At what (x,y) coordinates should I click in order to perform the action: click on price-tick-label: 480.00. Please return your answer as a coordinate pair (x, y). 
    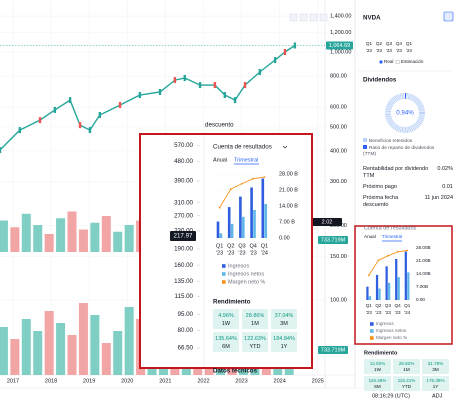
    Looking at the image, I should click on (183, 161).